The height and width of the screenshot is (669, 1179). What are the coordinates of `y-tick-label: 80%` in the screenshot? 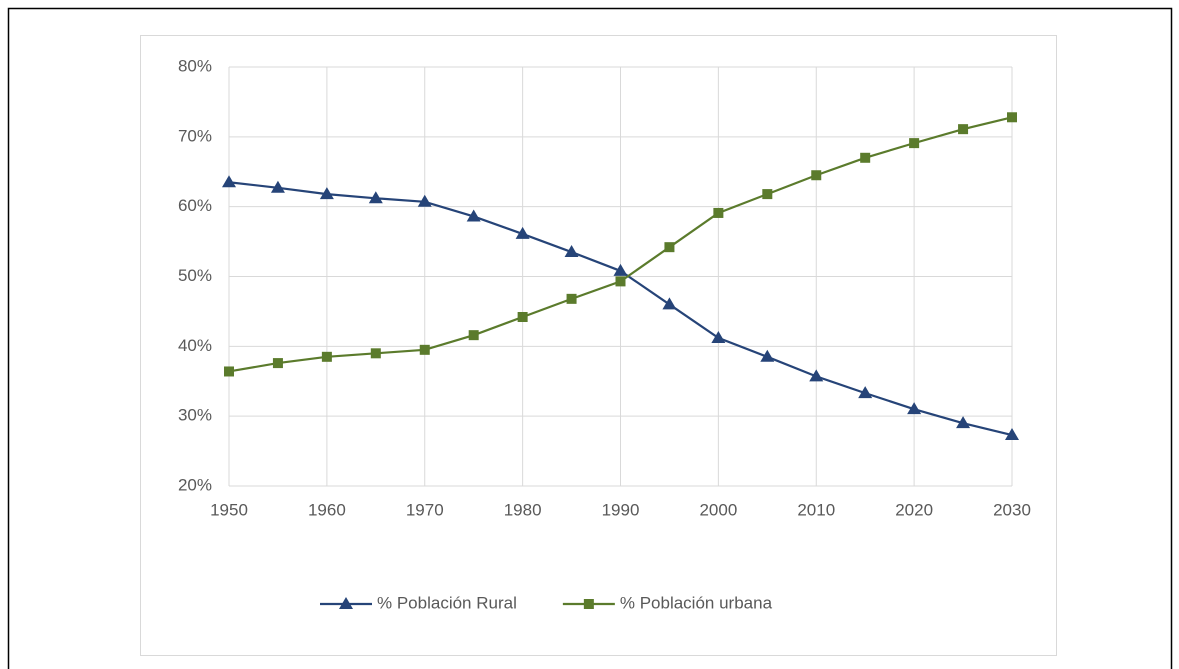 It's located at (195, 65).